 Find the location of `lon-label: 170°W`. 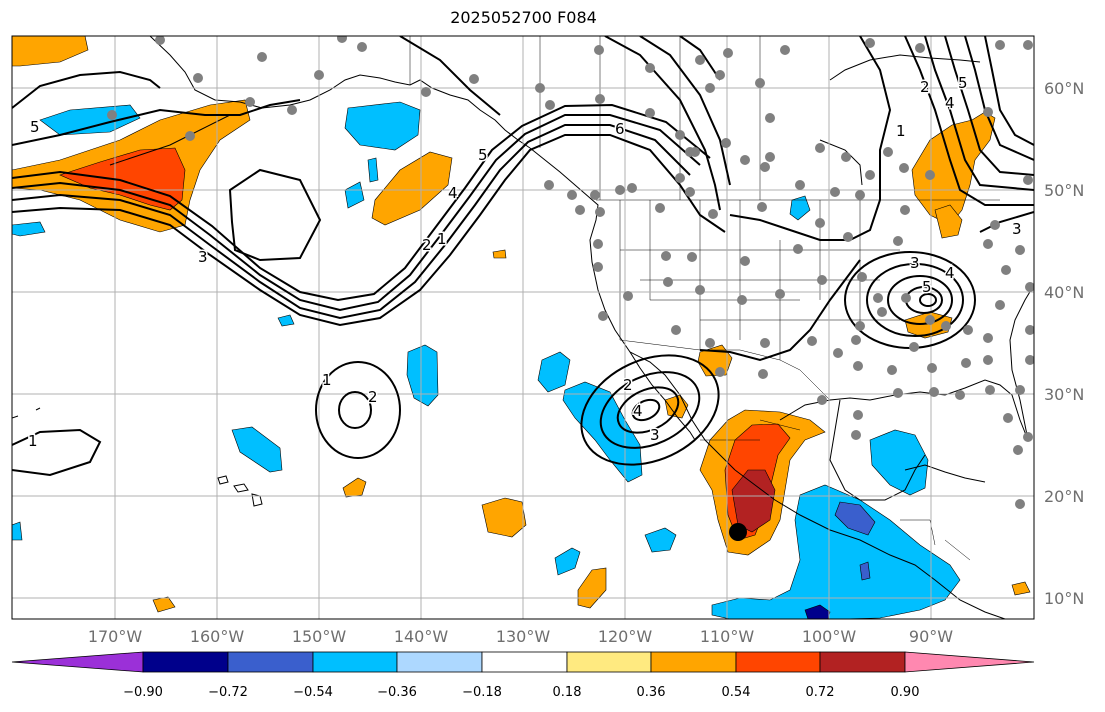

lon-label: 170°W is located at coordinates (115, 636).